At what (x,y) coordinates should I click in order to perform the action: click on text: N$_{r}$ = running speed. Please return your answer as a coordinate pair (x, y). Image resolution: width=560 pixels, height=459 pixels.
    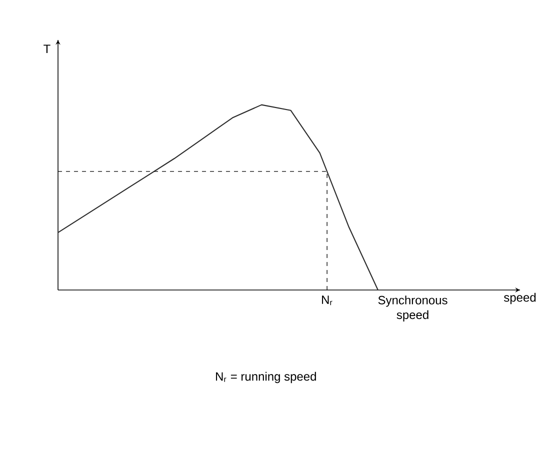
    Looking at the image, I should click on (266, 378).